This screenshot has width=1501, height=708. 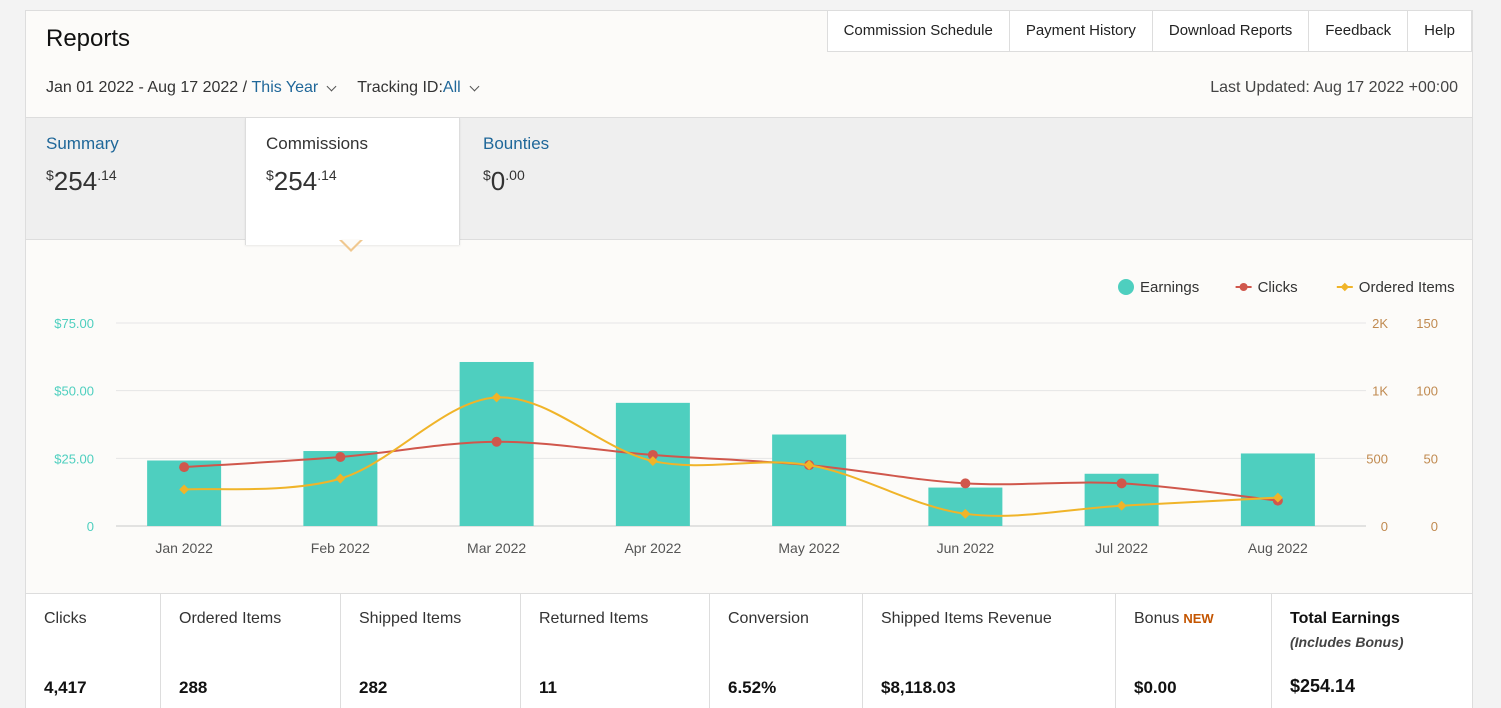 What do you see at coordinates (74, 391) in the screenshot?
I see `y-tick-label-left: $50.00` at bounding box center [74, 391].